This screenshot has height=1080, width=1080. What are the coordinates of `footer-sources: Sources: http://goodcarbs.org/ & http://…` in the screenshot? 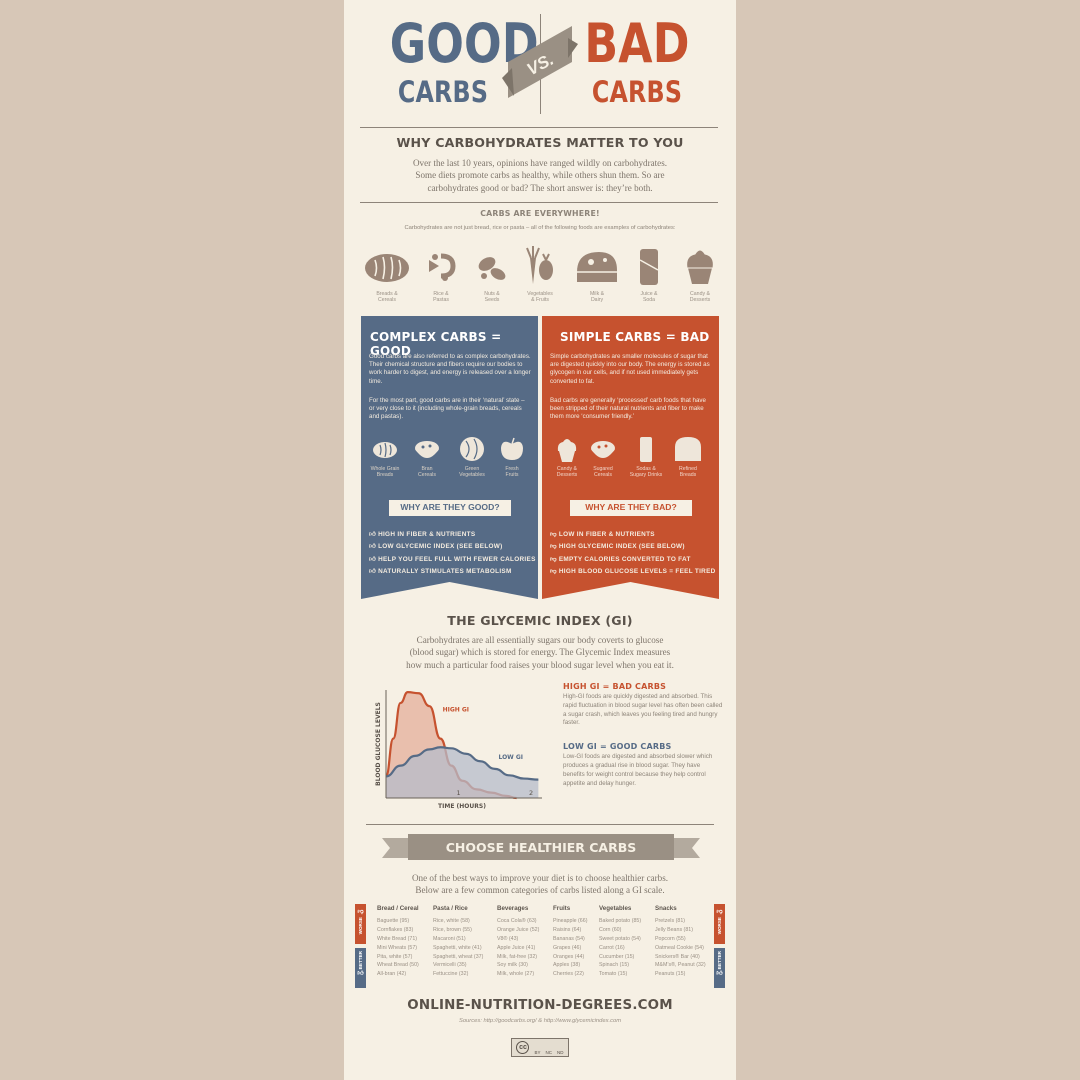 It's located at (540, 1021).